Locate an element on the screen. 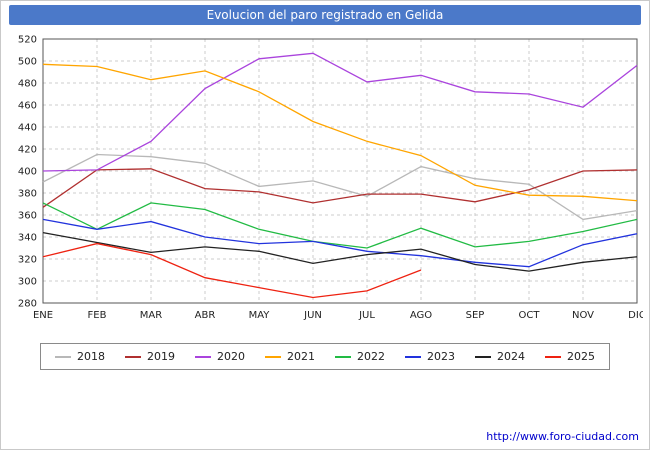  series-line-2025 is located at coordinates (232, 270).